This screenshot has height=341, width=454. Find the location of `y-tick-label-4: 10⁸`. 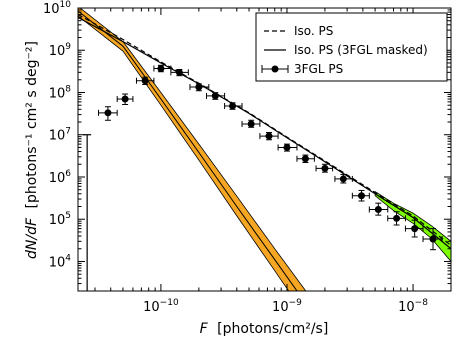

y-tick-label-4: 10⁸ is located at coordinates (60, 92).